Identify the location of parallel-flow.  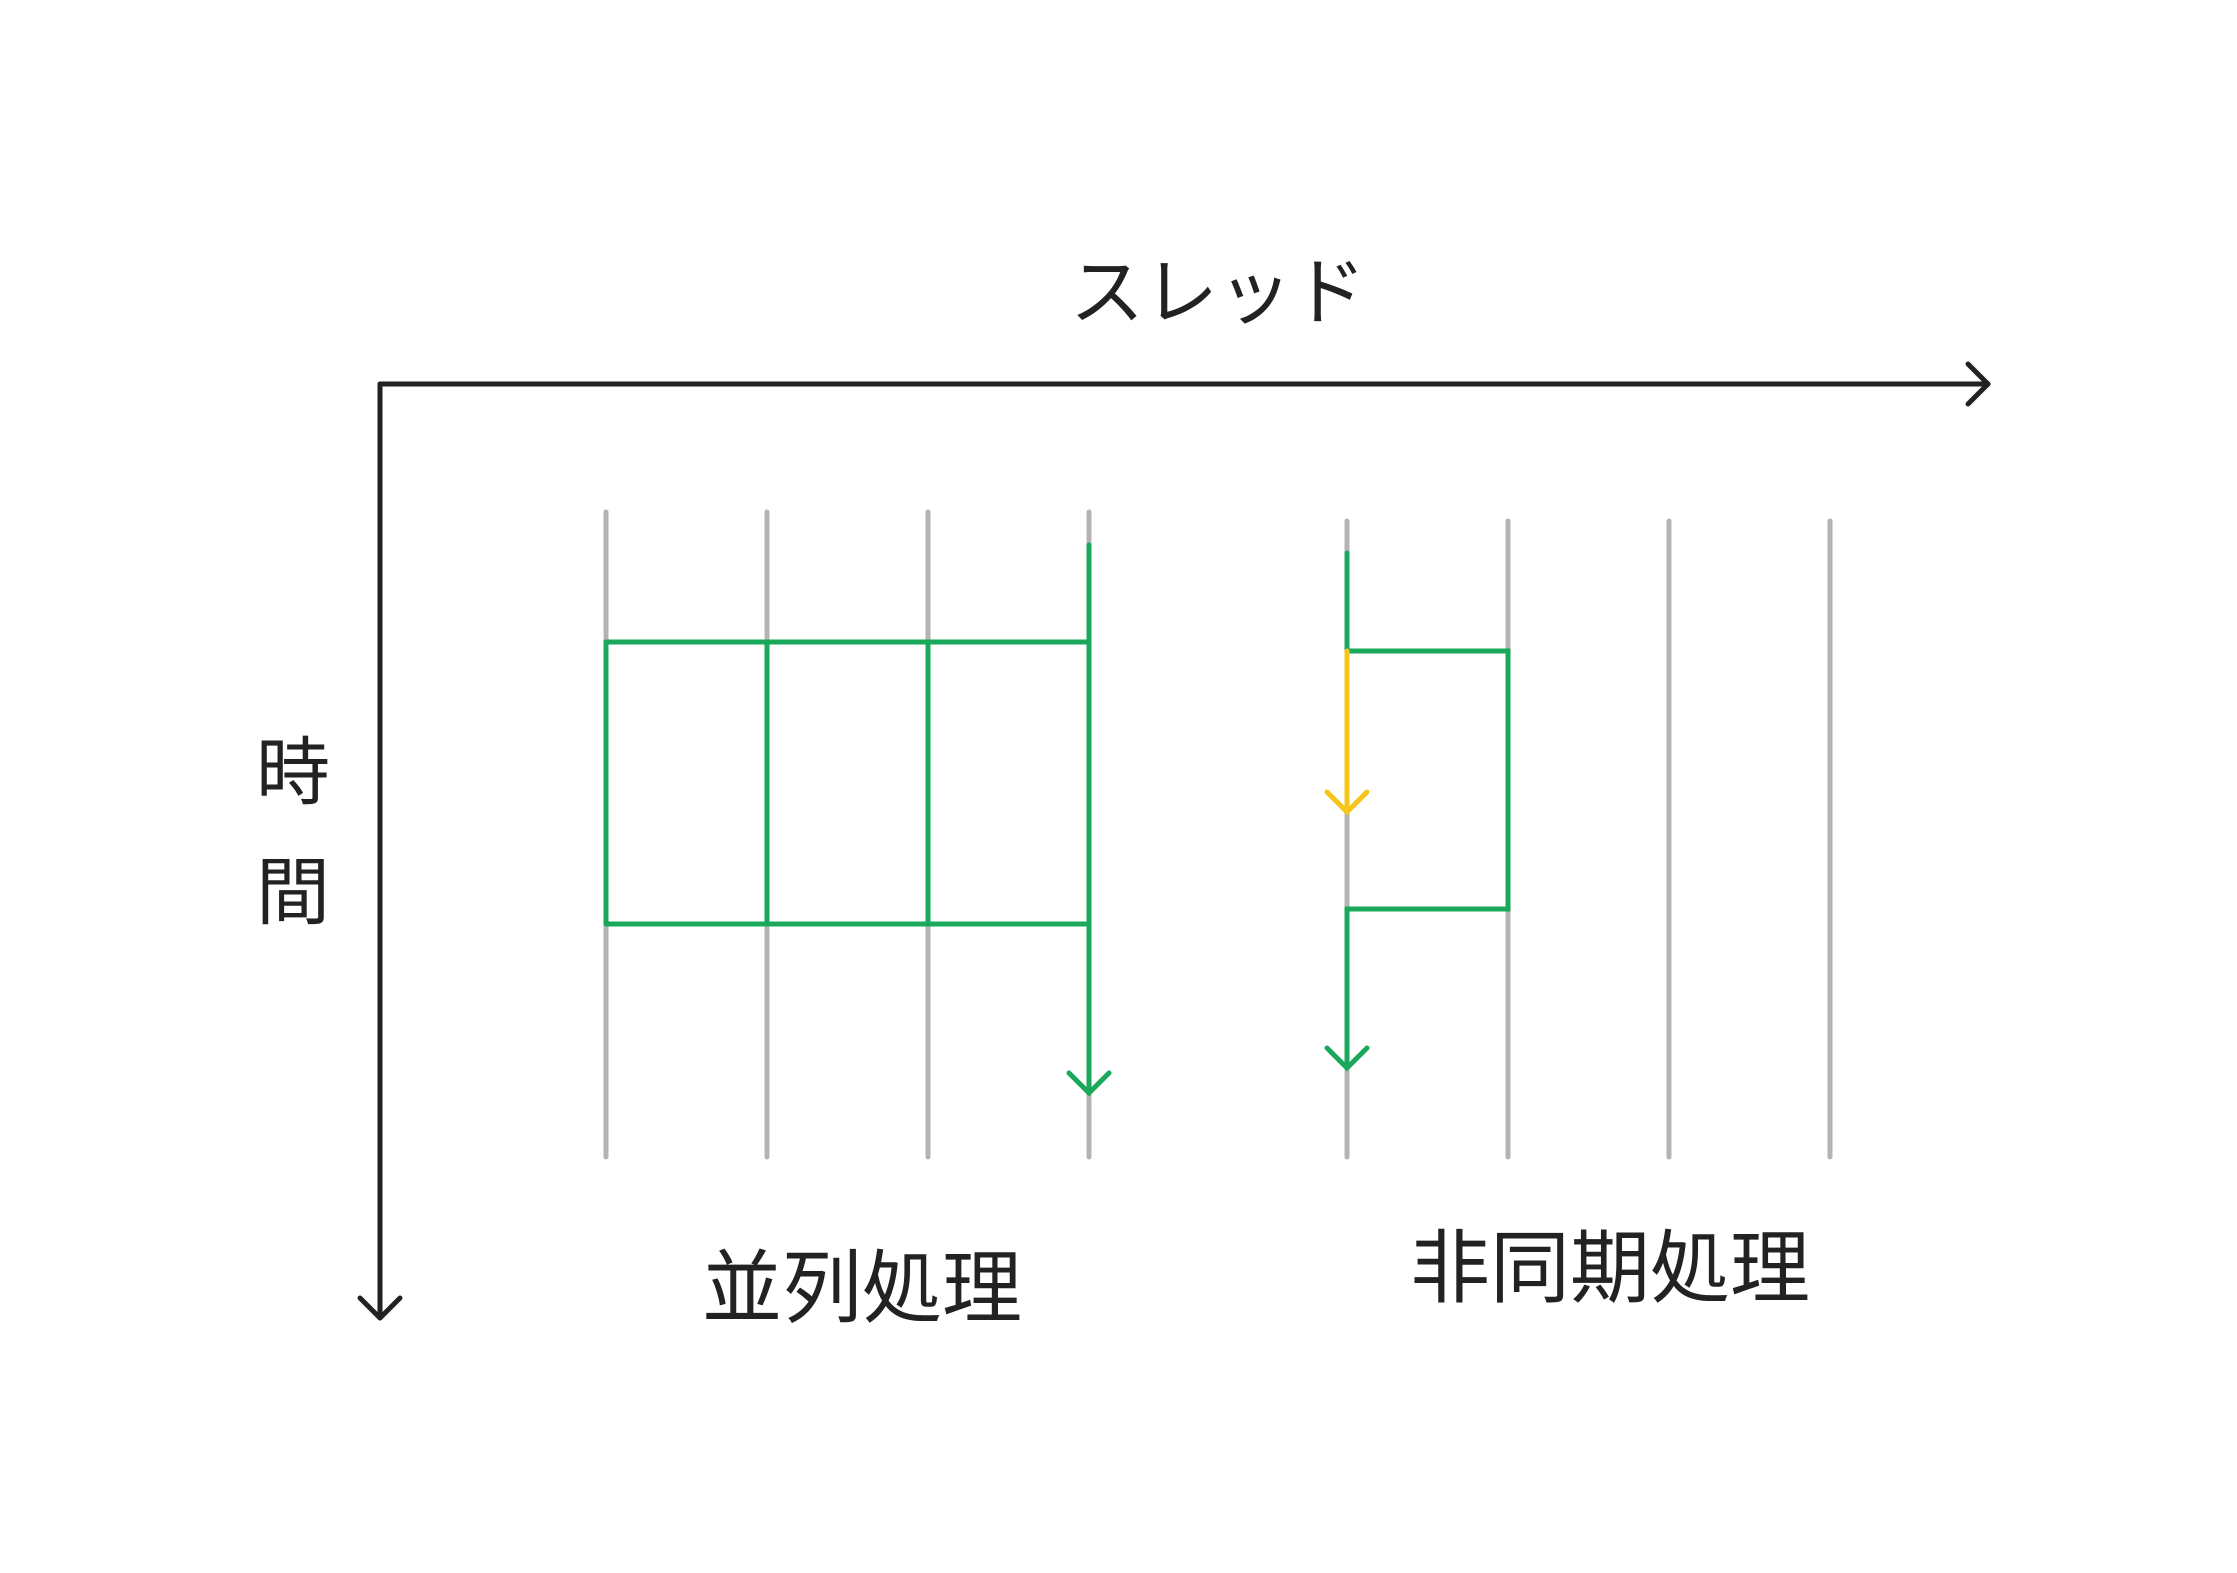
(857, 819).